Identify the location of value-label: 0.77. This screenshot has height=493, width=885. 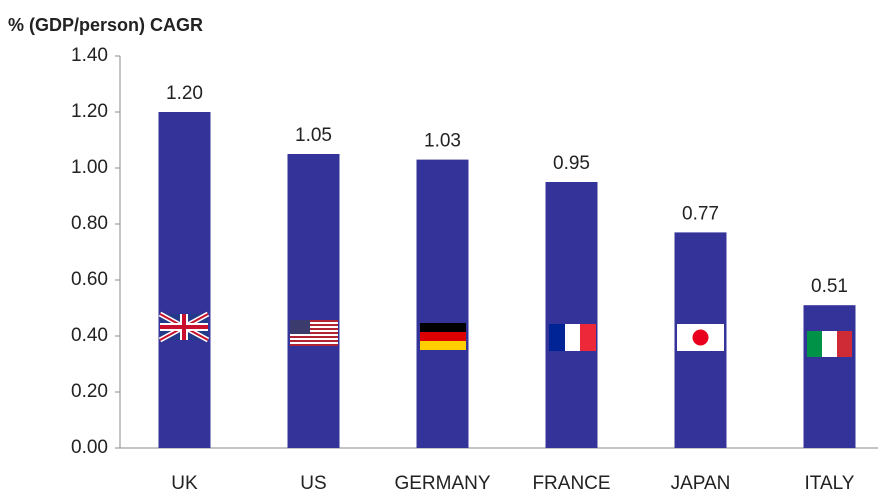
(700, 213).